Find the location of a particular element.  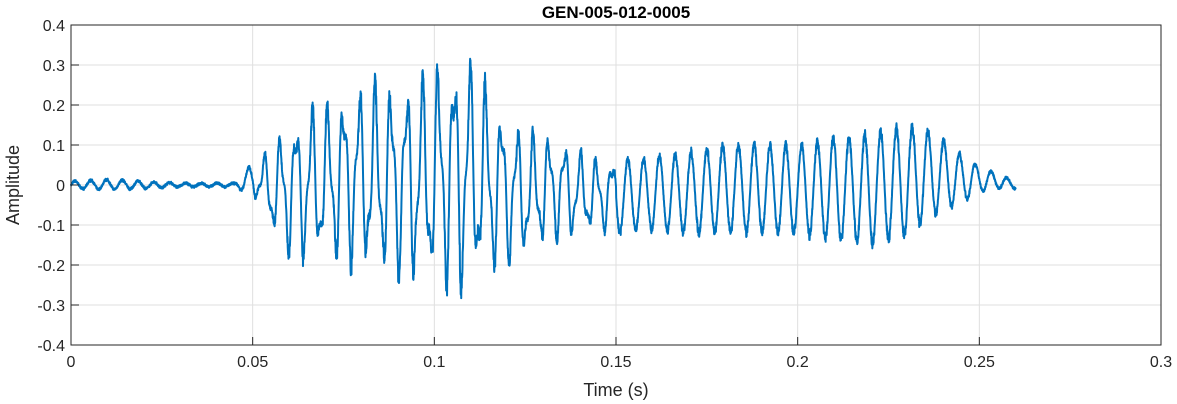

chart-title: GEN-005-012-0005 is located at coordinates (616, 12).